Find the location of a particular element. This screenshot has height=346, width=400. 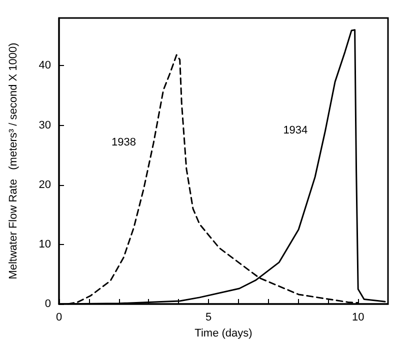

series-label: 1938 is located at coordinates (124, 142).